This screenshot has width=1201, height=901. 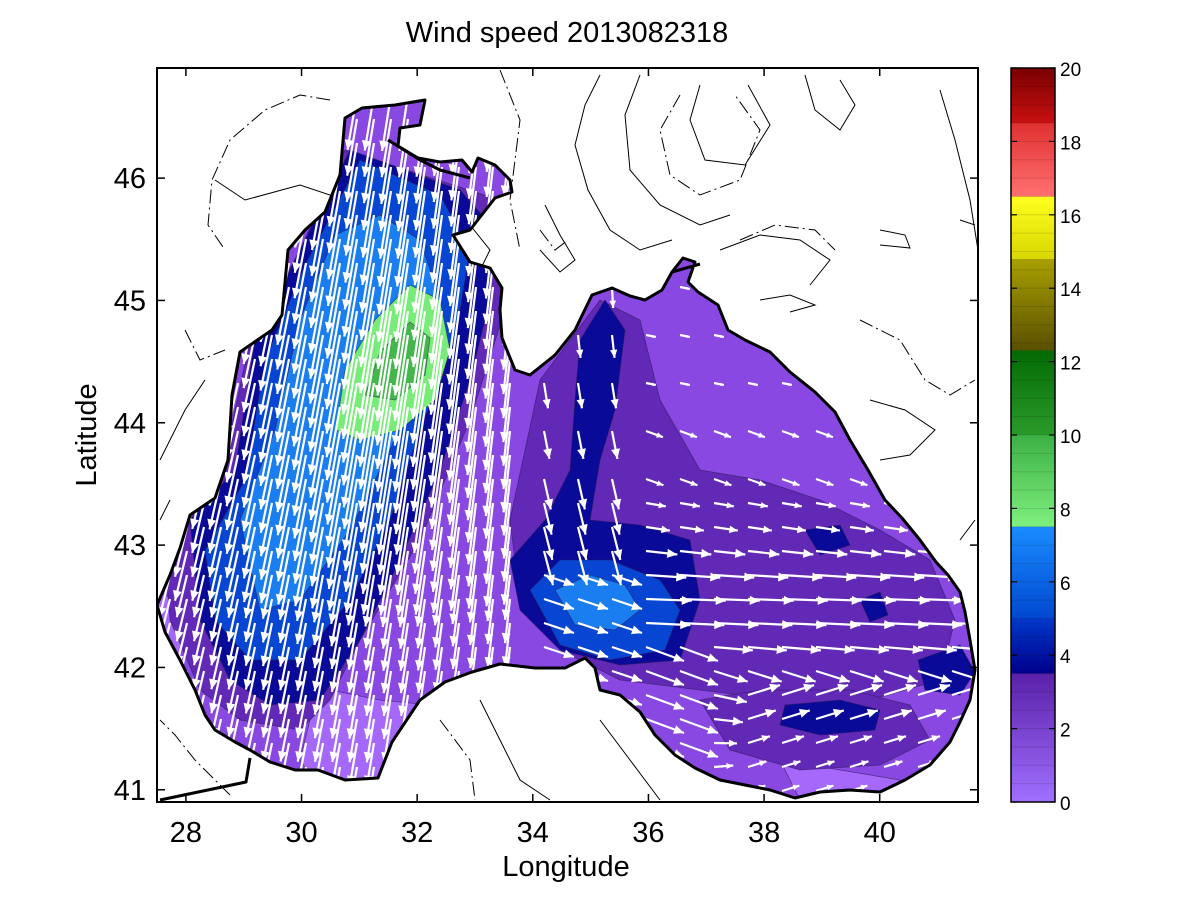 What do you see at coordinates (87, 434) in the screenshot?
I see `y-axis-label: Latitude` at bounding box center [87, 434].